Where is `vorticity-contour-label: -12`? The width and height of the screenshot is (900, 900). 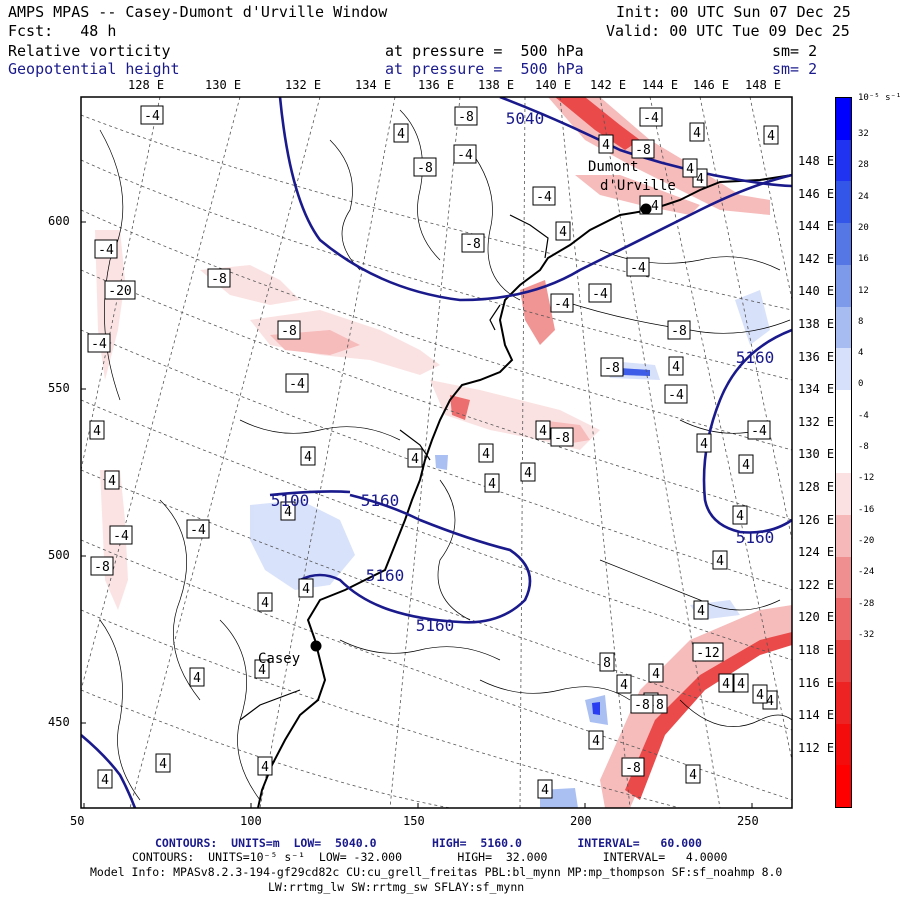 vorticity-contour-label: -12 is located at coordinates (708, 652).